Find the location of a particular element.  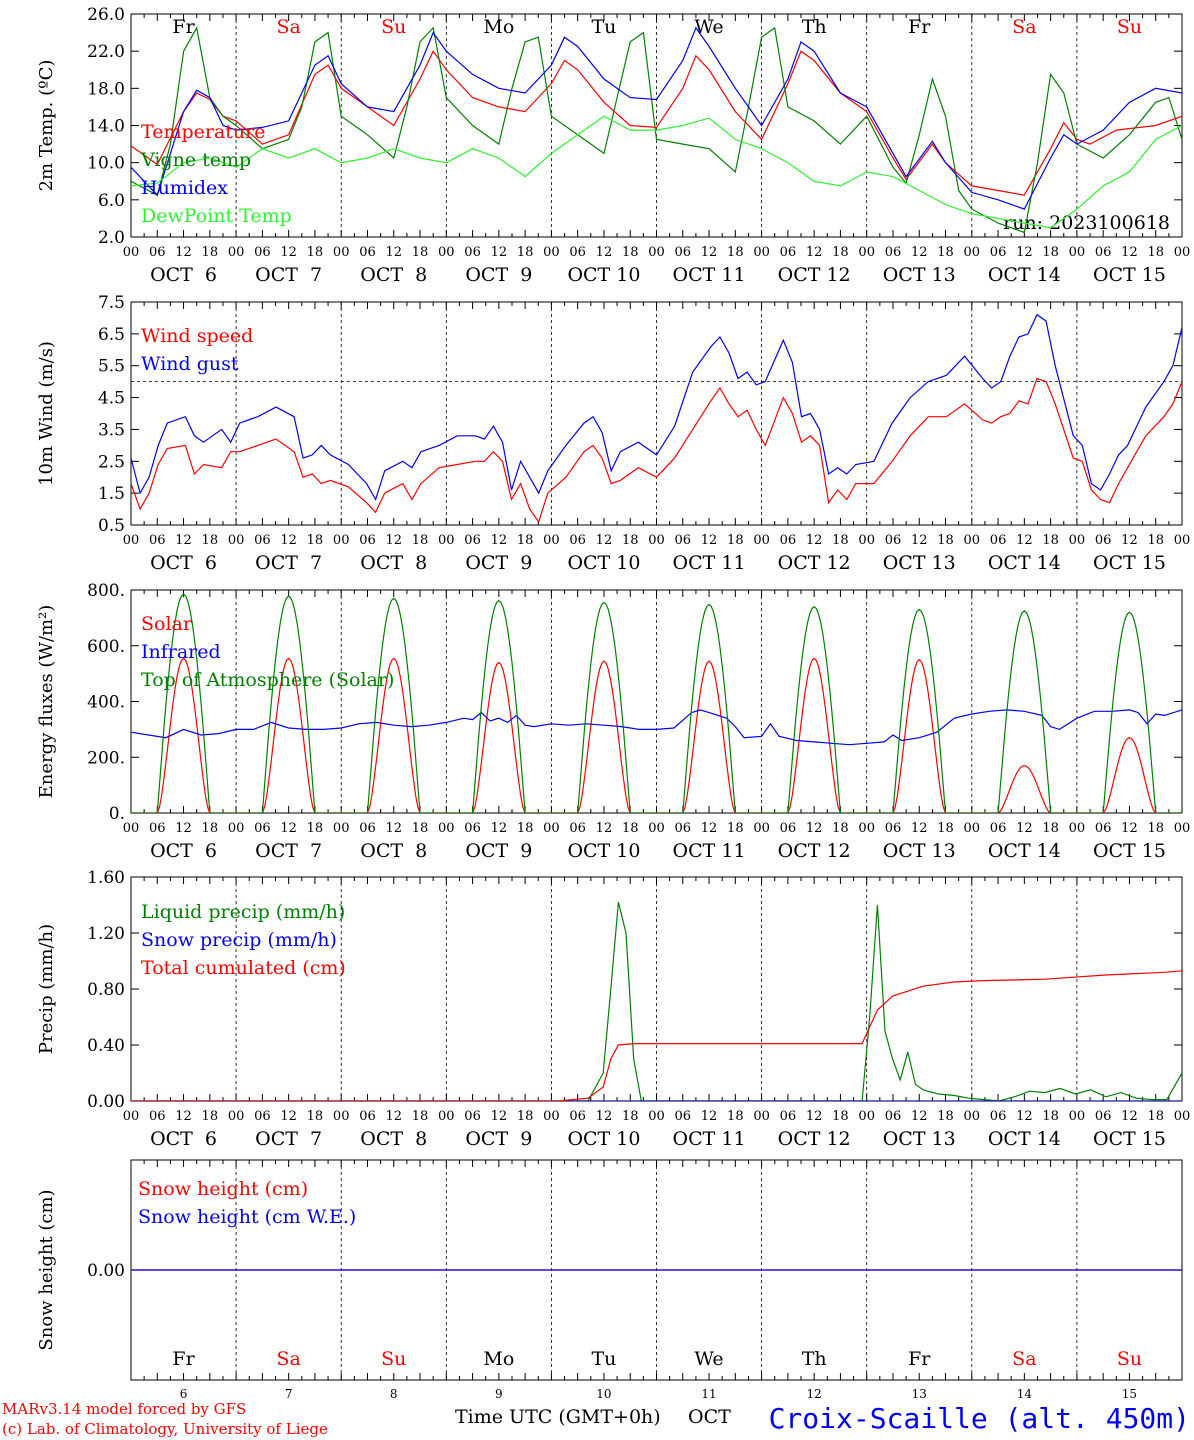

y-tick-label: 0.00 is located at coordinates (106, 1102).